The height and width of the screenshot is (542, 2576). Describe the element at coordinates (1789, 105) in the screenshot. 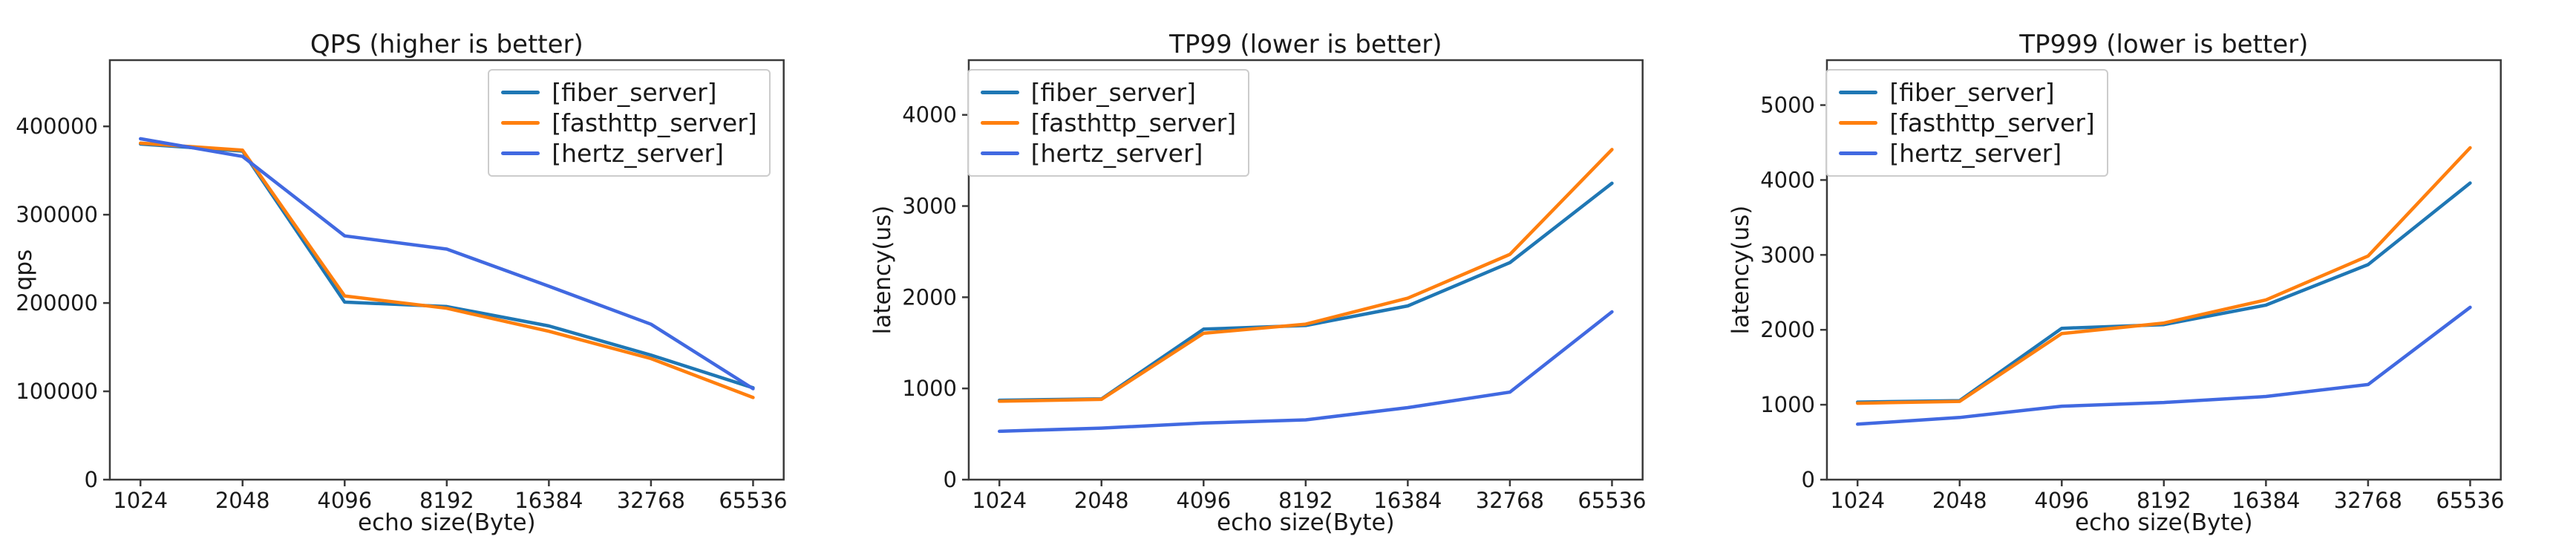

I see `y-tick-label: 5000` at that location.